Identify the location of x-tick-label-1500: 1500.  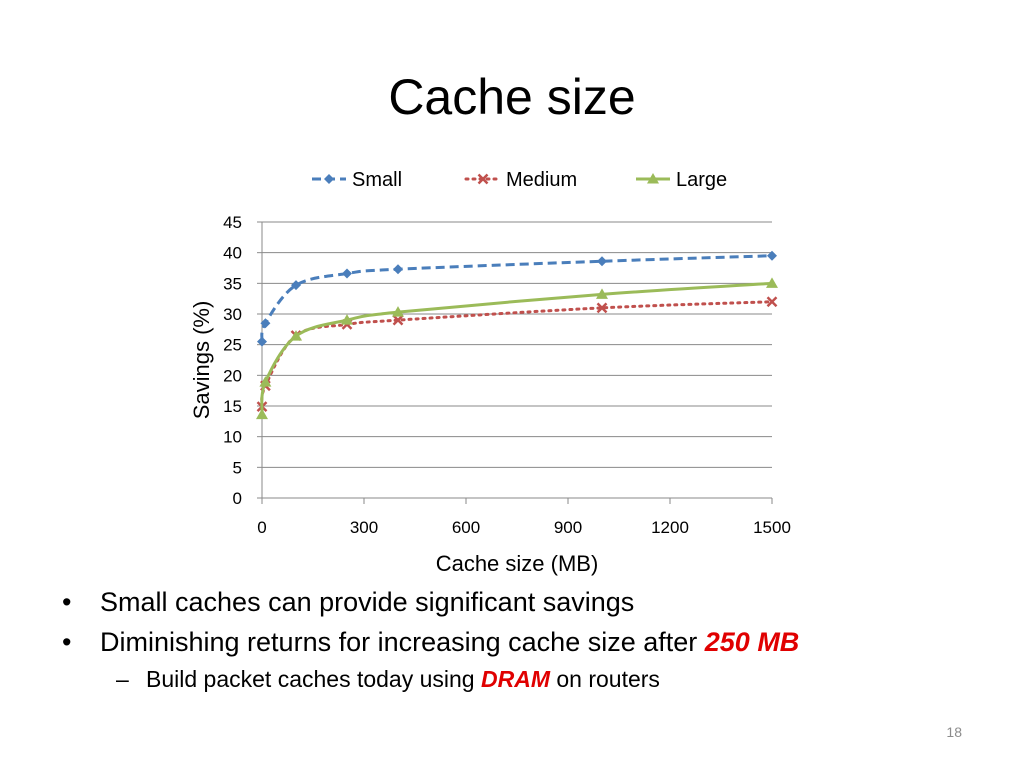
(772, 527).